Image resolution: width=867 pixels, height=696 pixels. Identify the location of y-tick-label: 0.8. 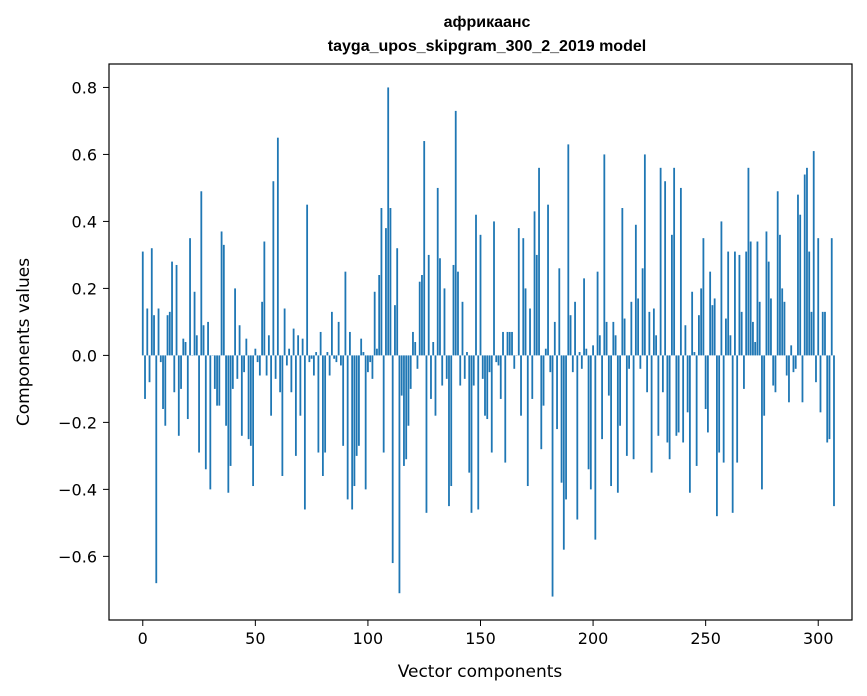
(84, 87).